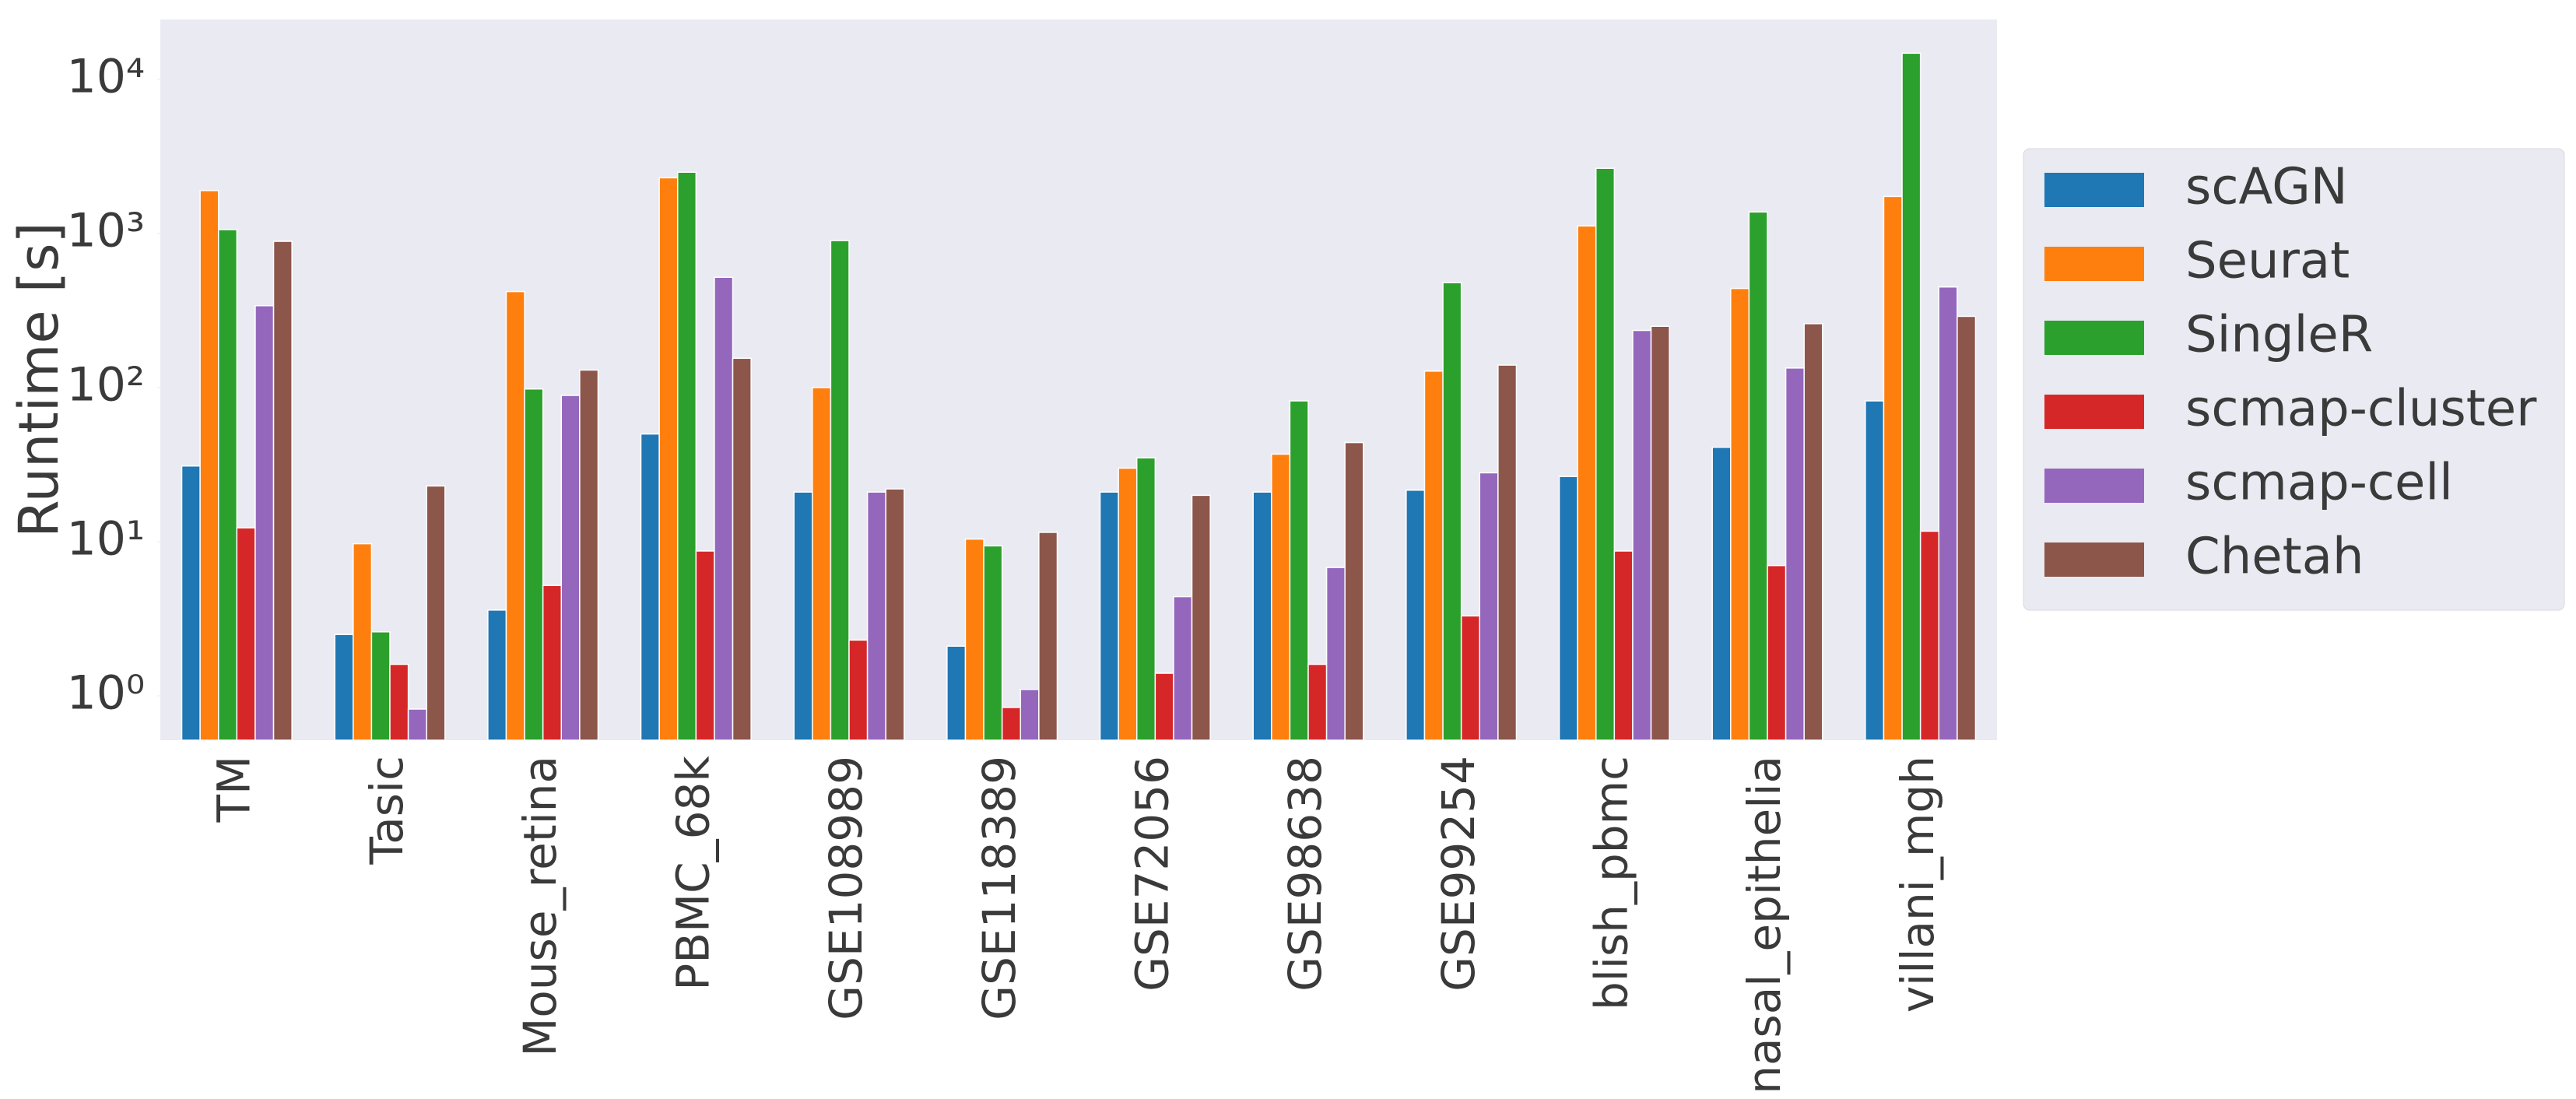  I want to click on x-tick-label: GSE72056, so click(1152, 874).